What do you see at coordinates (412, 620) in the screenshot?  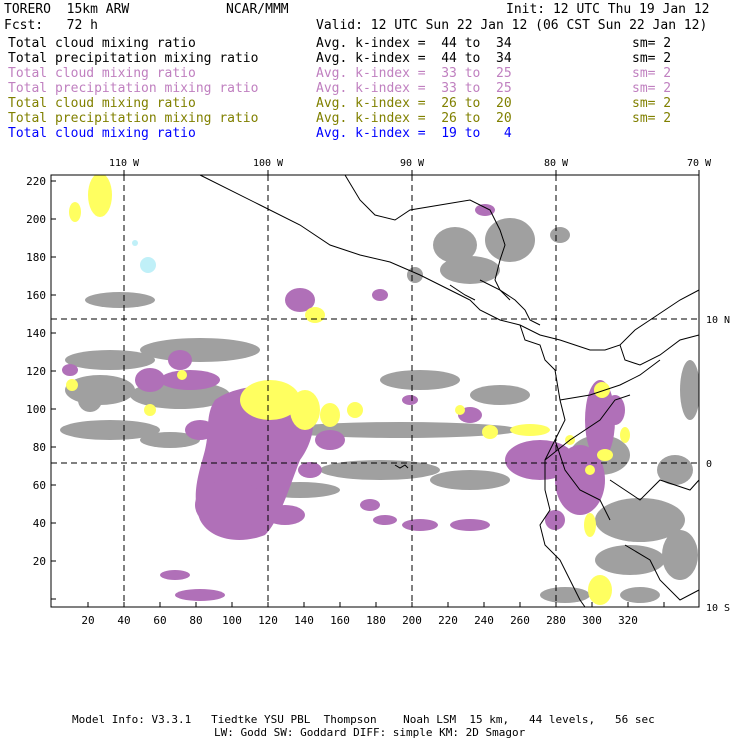 I see `x-tick-label: 200` at bounding box center [412, 620].